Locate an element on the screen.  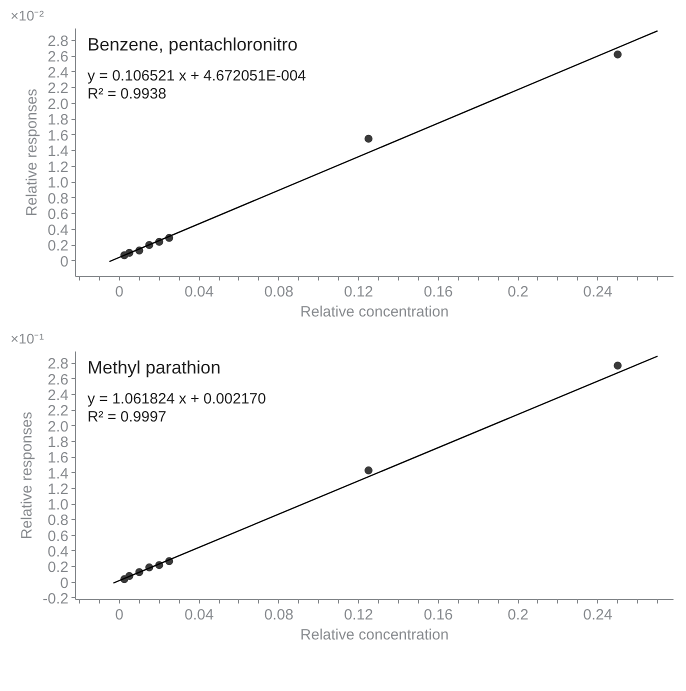
annotation: y = 0.106521 x + 4.672051E-004 is located at coordinates (197, 76).